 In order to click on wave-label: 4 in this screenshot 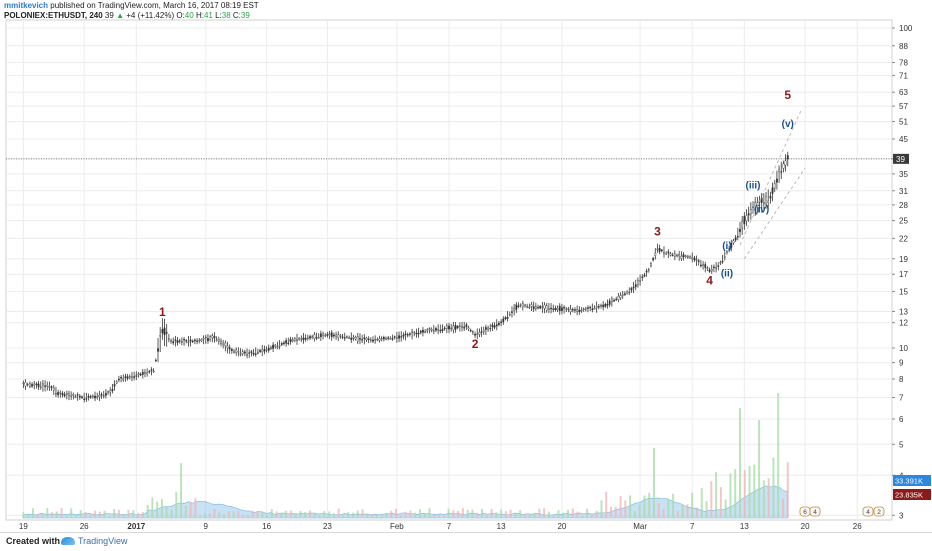, I will do `click(709, 280)`.